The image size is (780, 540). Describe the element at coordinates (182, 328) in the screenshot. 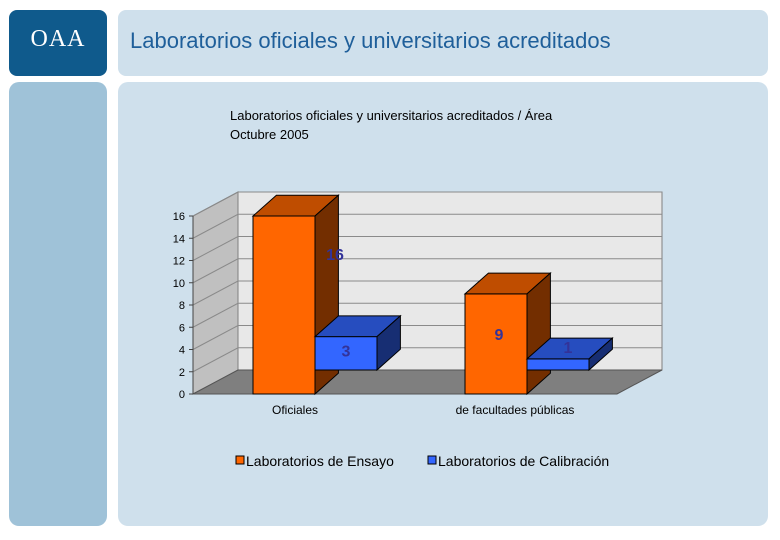

I see `y-tick-label: 6` at that location.